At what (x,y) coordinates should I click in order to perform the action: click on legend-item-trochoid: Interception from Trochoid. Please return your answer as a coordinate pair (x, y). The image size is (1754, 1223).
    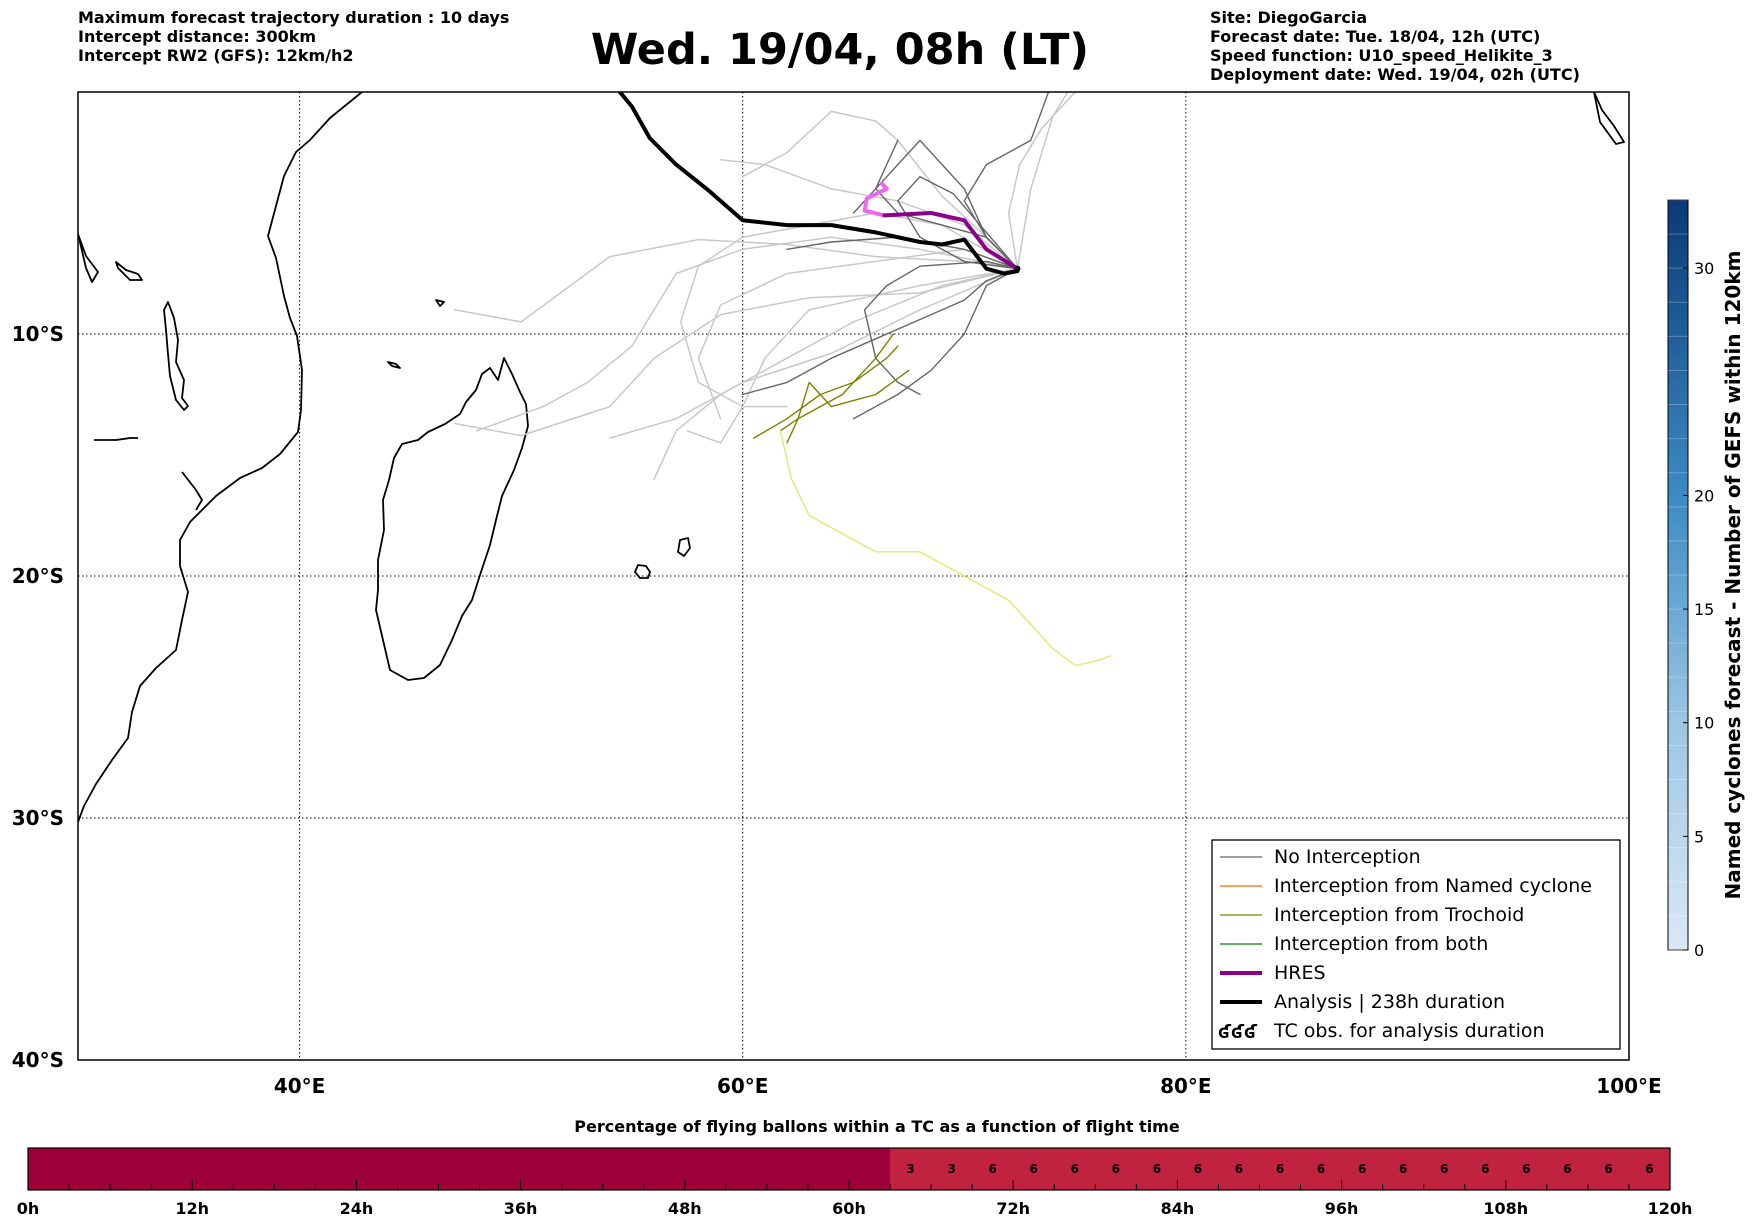
    Looking at the image, I should click on (1372, 915).